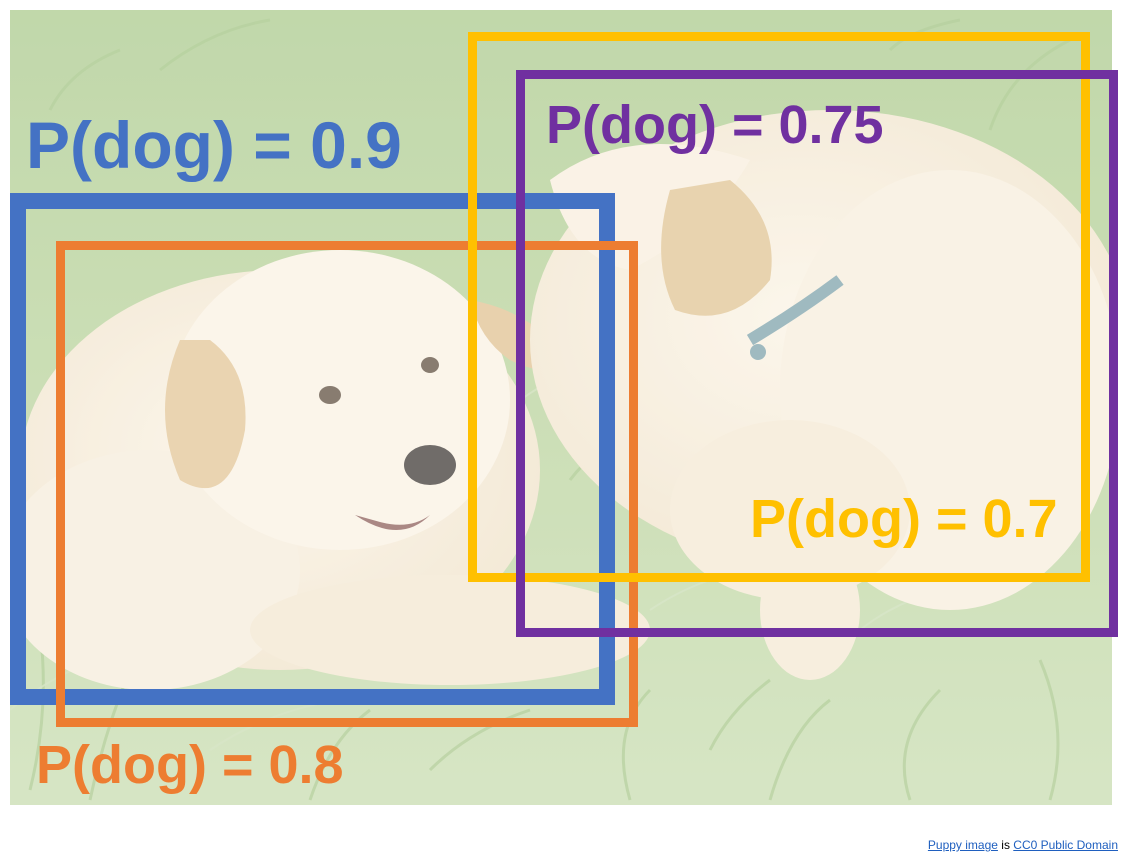 The image size is (1130, 861). What do you see at coordinates (904, 519) in the screenshot?
I see `detection-label-yellow: P(dog) = 0.7` at bounding box center [904, 519].